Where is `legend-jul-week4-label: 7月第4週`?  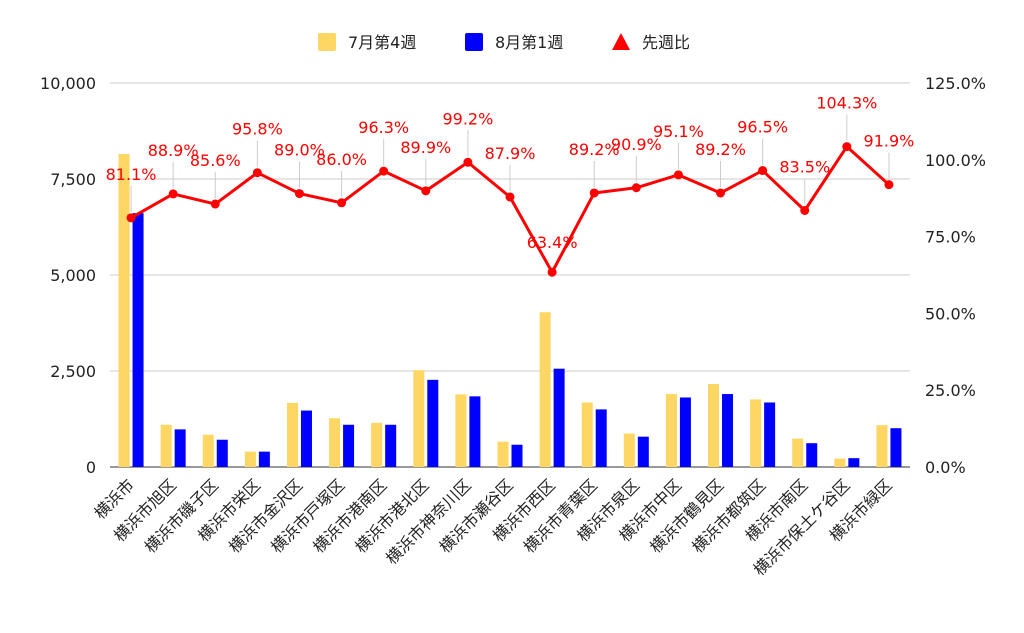 legend-jul-week4-label: 7月第4週 is located at coordinates (382, 42).